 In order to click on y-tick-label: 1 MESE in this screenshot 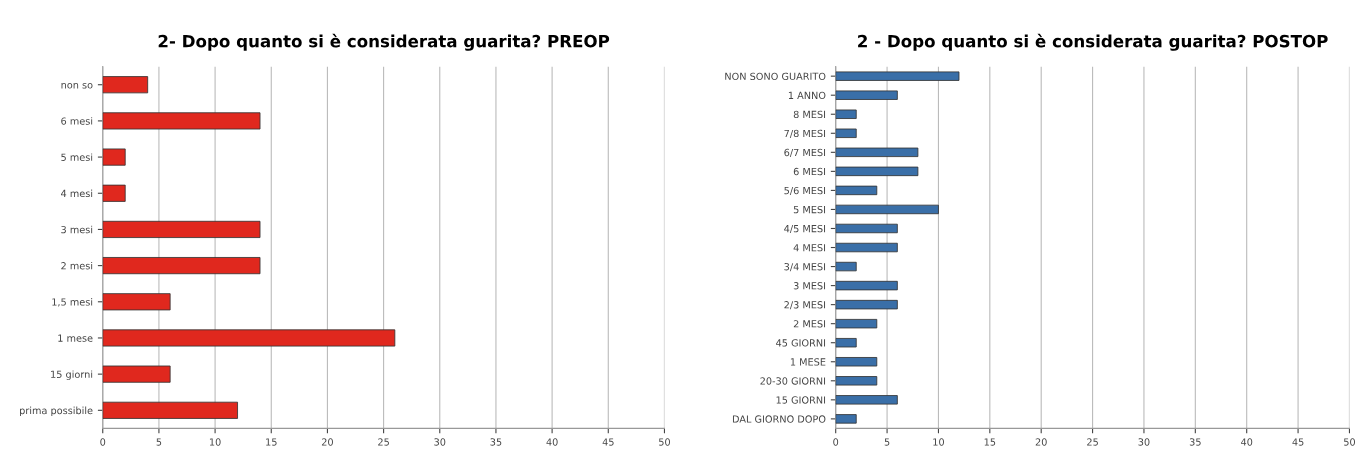, I will do `click(808, 362)`.